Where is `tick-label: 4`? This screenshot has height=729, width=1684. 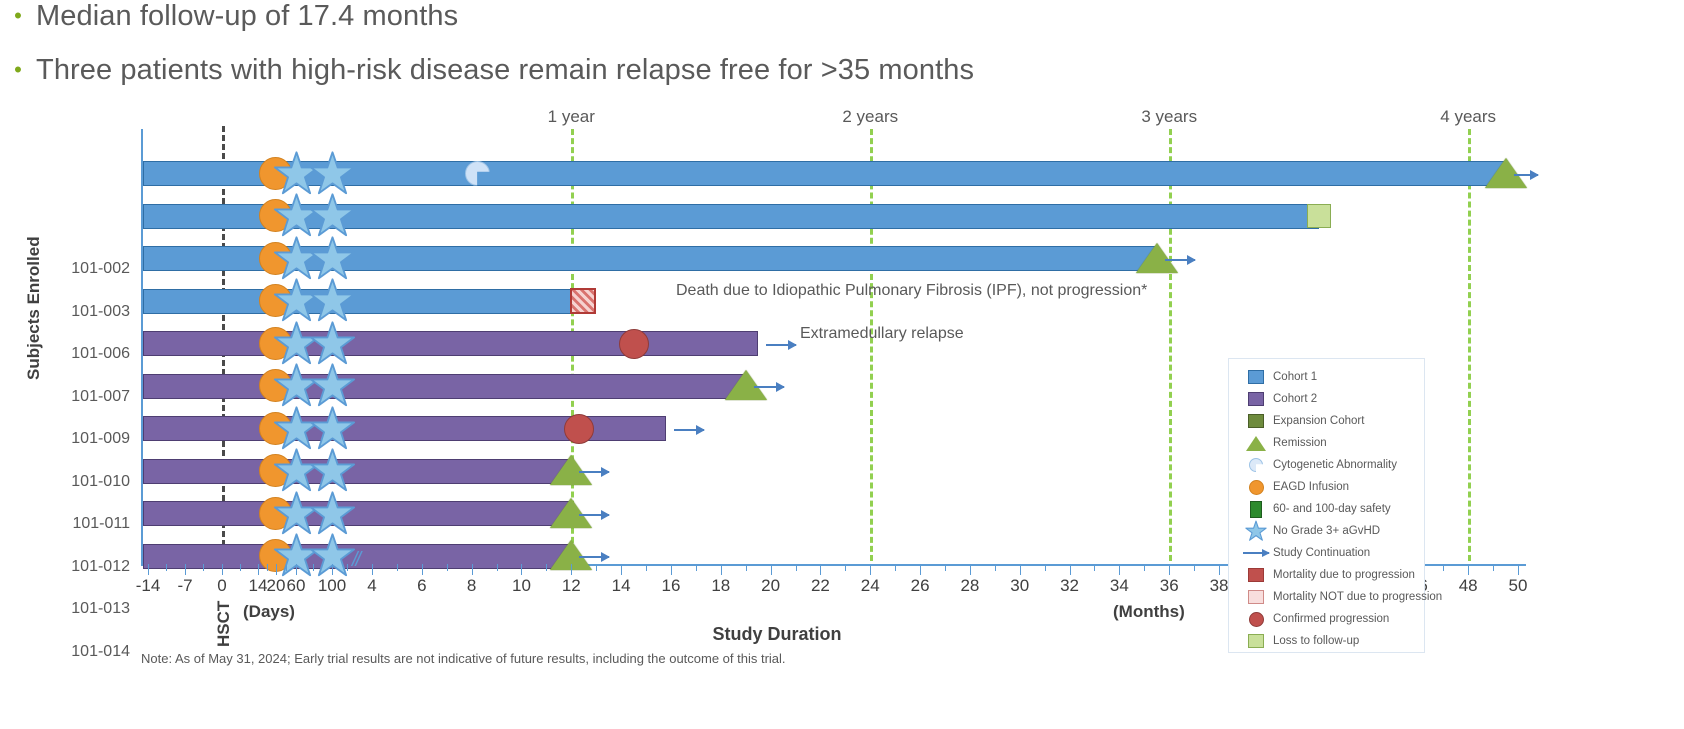 tick-label: 4 is located at coordinates (372, 585).